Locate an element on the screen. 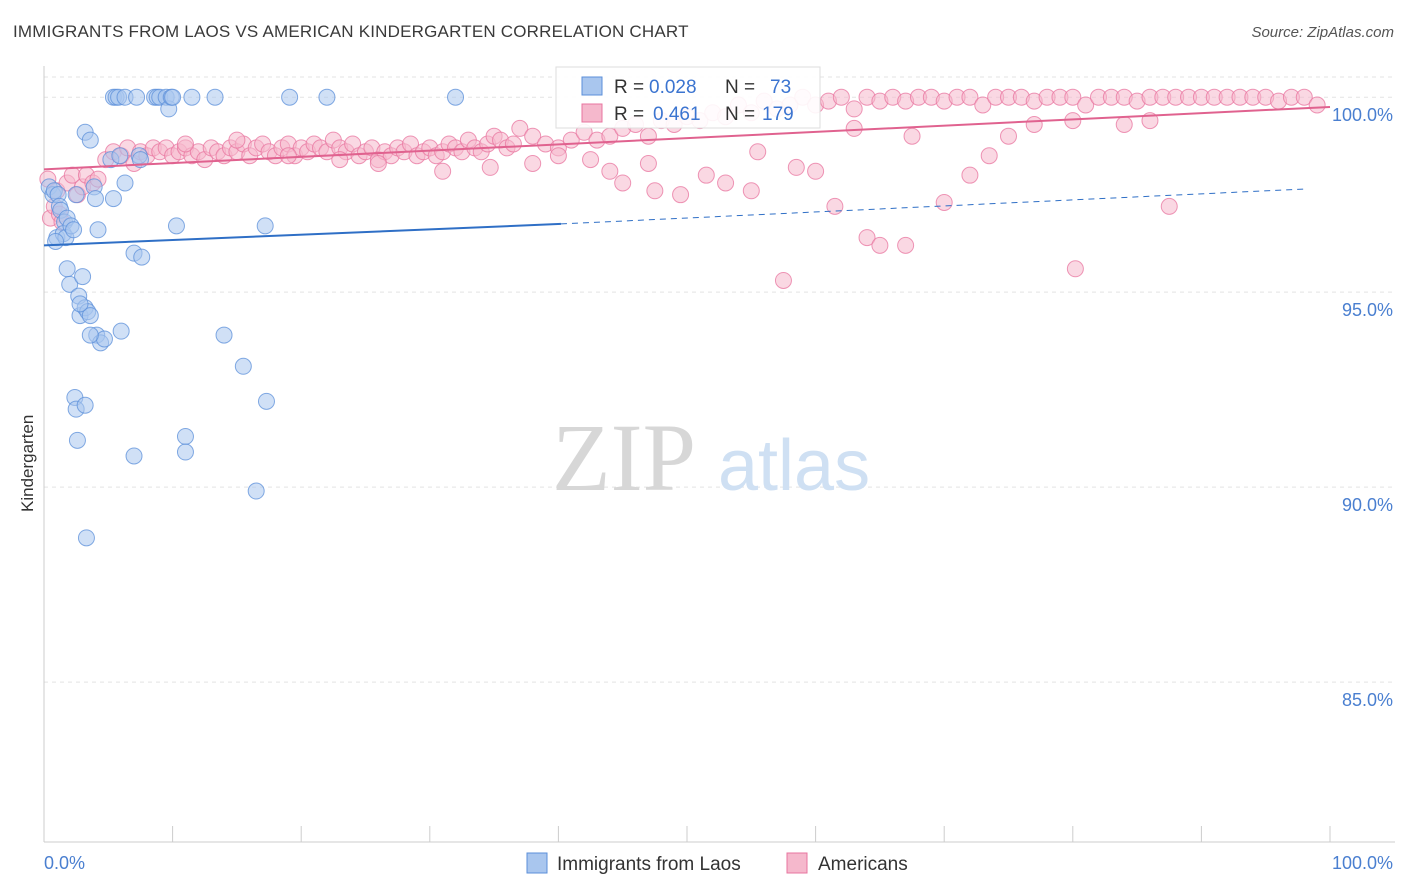 Image resolution: width=1406 pixels, height=892 pixels. bottom-legend-swatch-pink is located at coordinates (797, 863).